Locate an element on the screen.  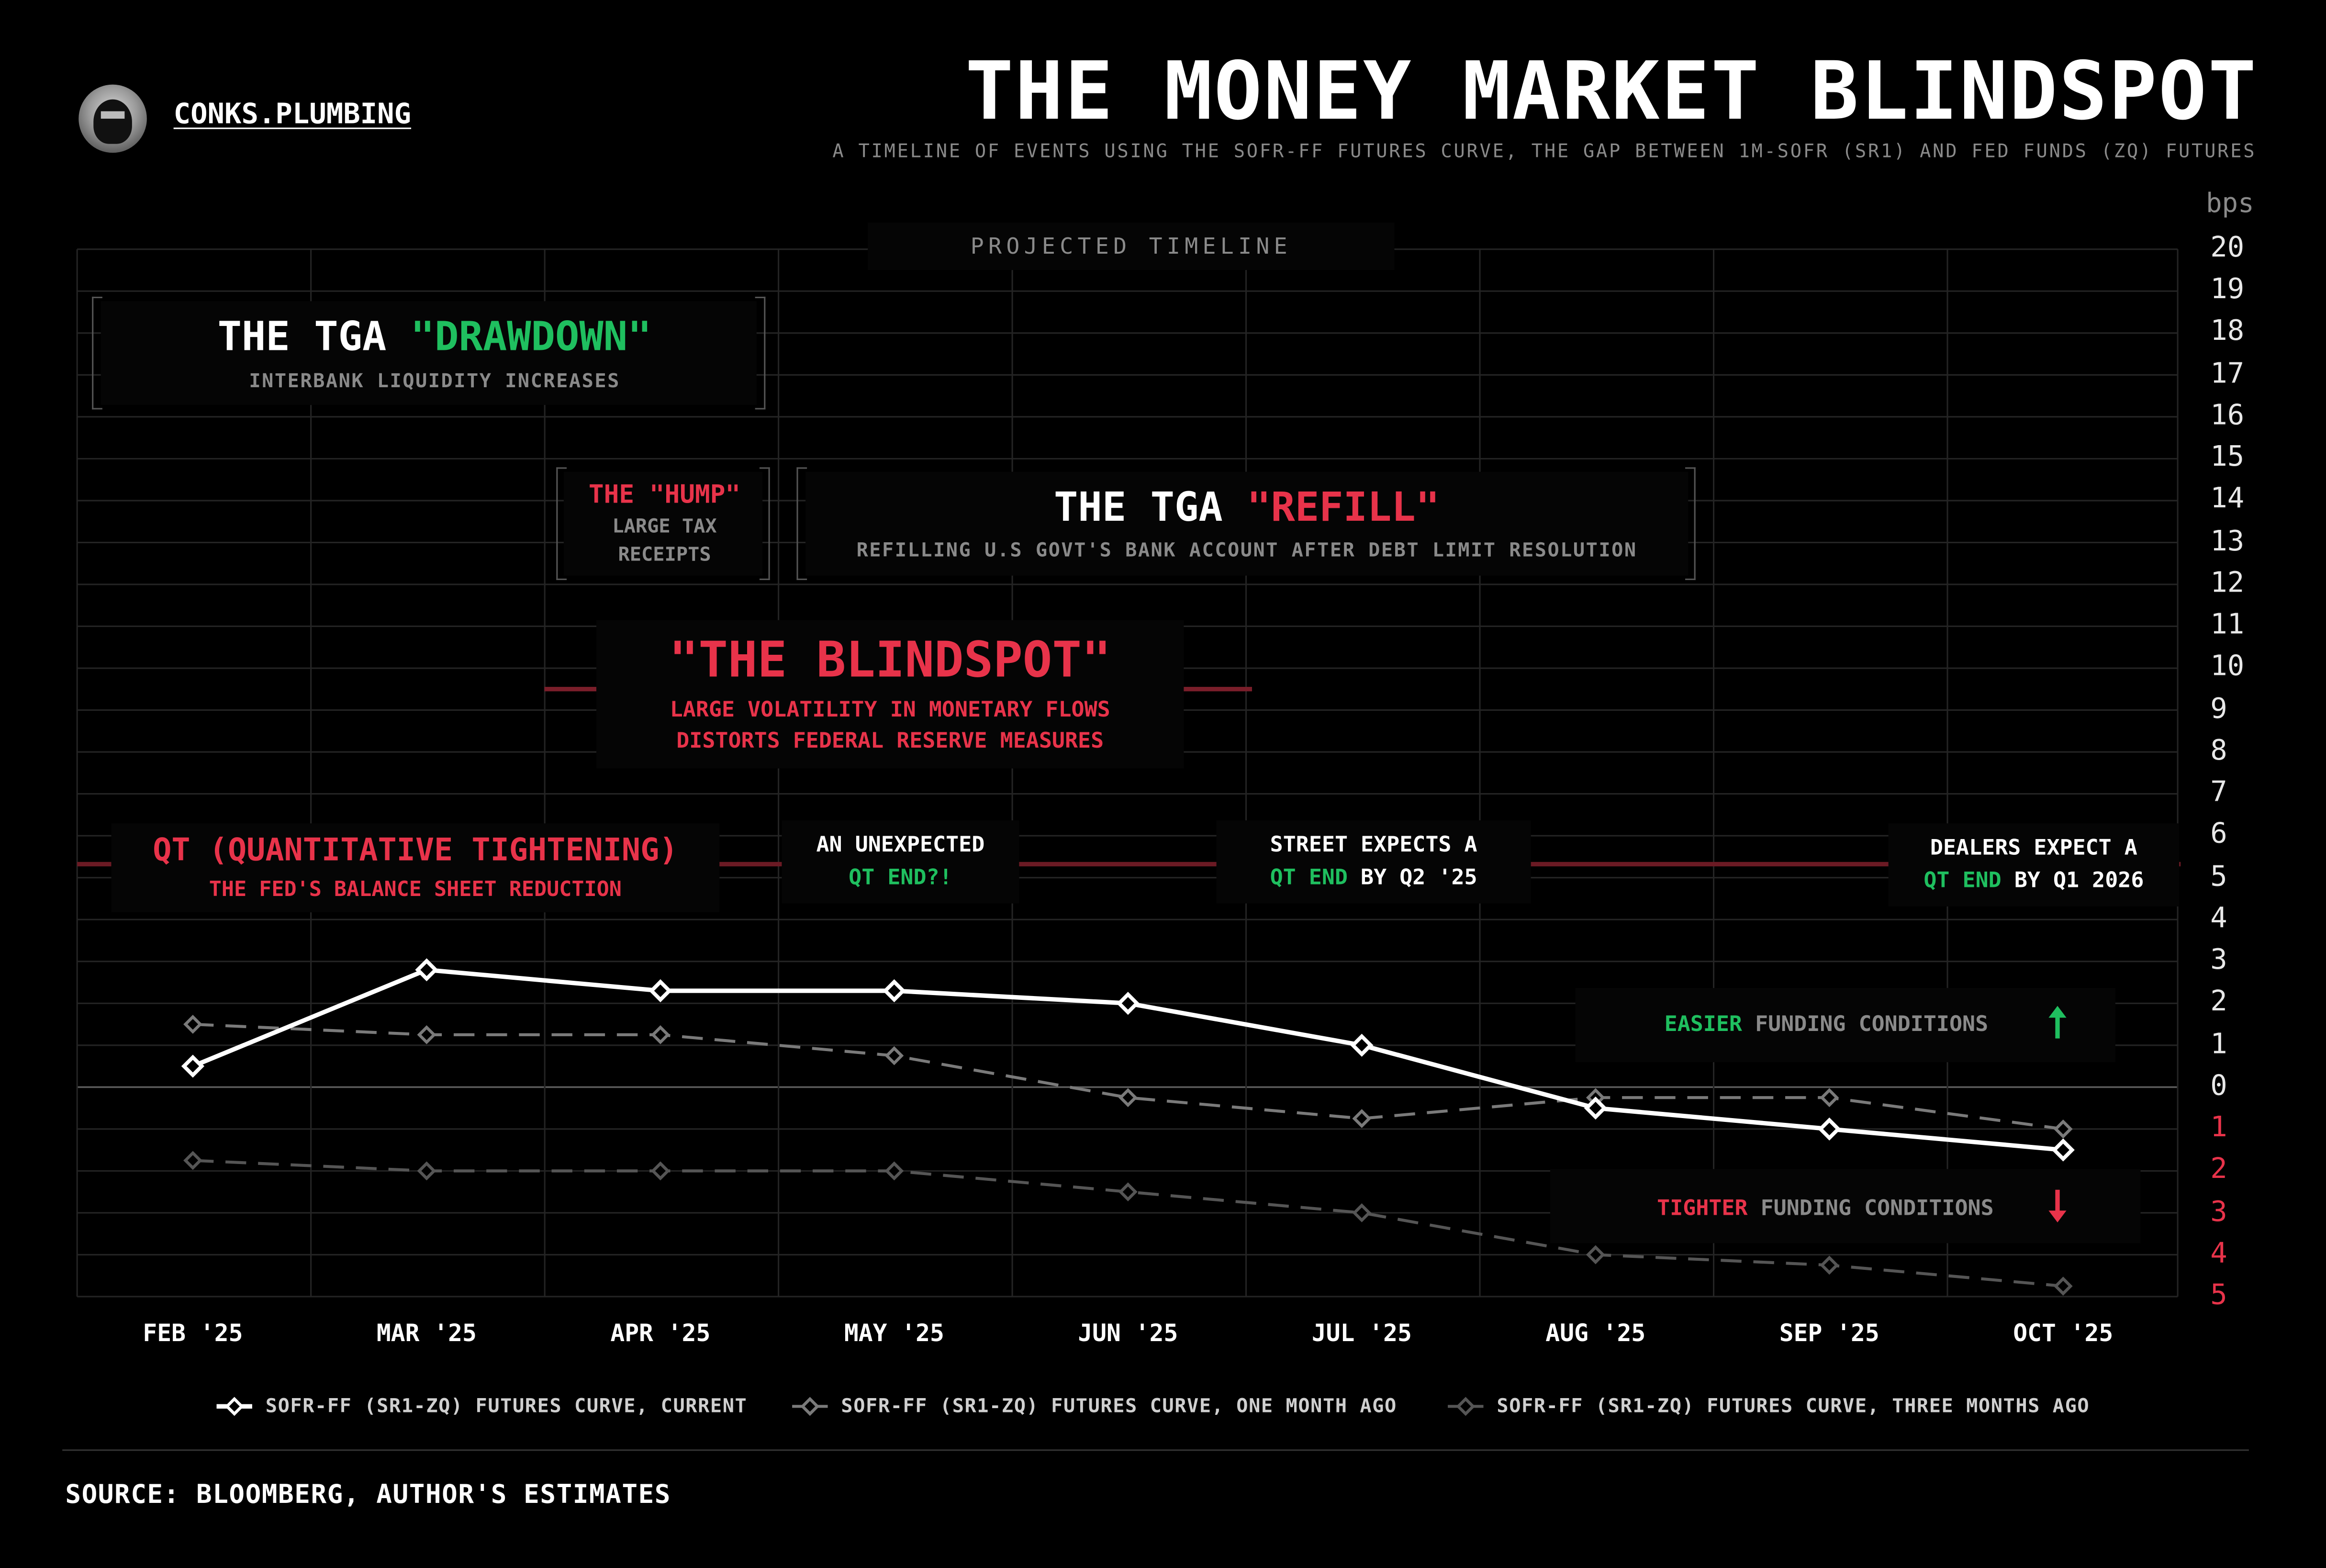
tighter-box is located at coordinates (1845, 1206).